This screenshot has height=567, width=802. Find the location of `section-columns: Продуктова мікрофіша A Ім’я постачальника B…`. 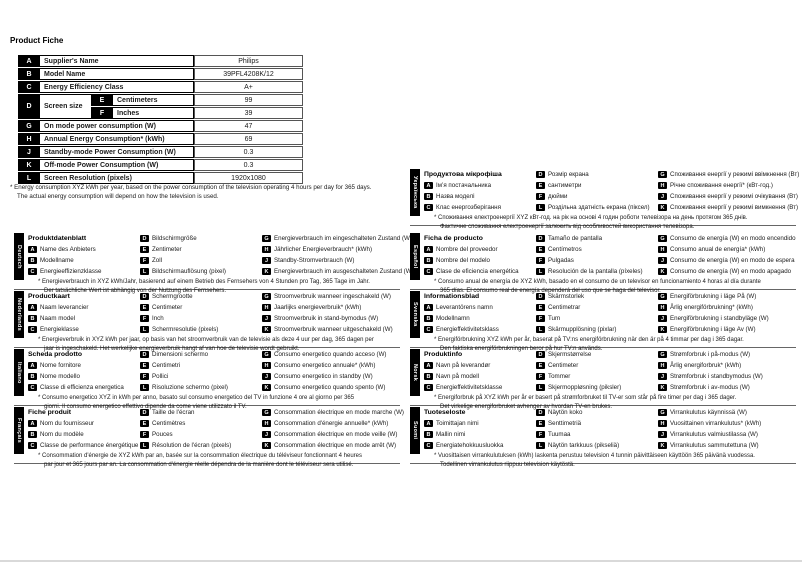

section-columns: Продуктова мікрофіша A Ім’я постачальника B… is located at coordinates (604, 190).